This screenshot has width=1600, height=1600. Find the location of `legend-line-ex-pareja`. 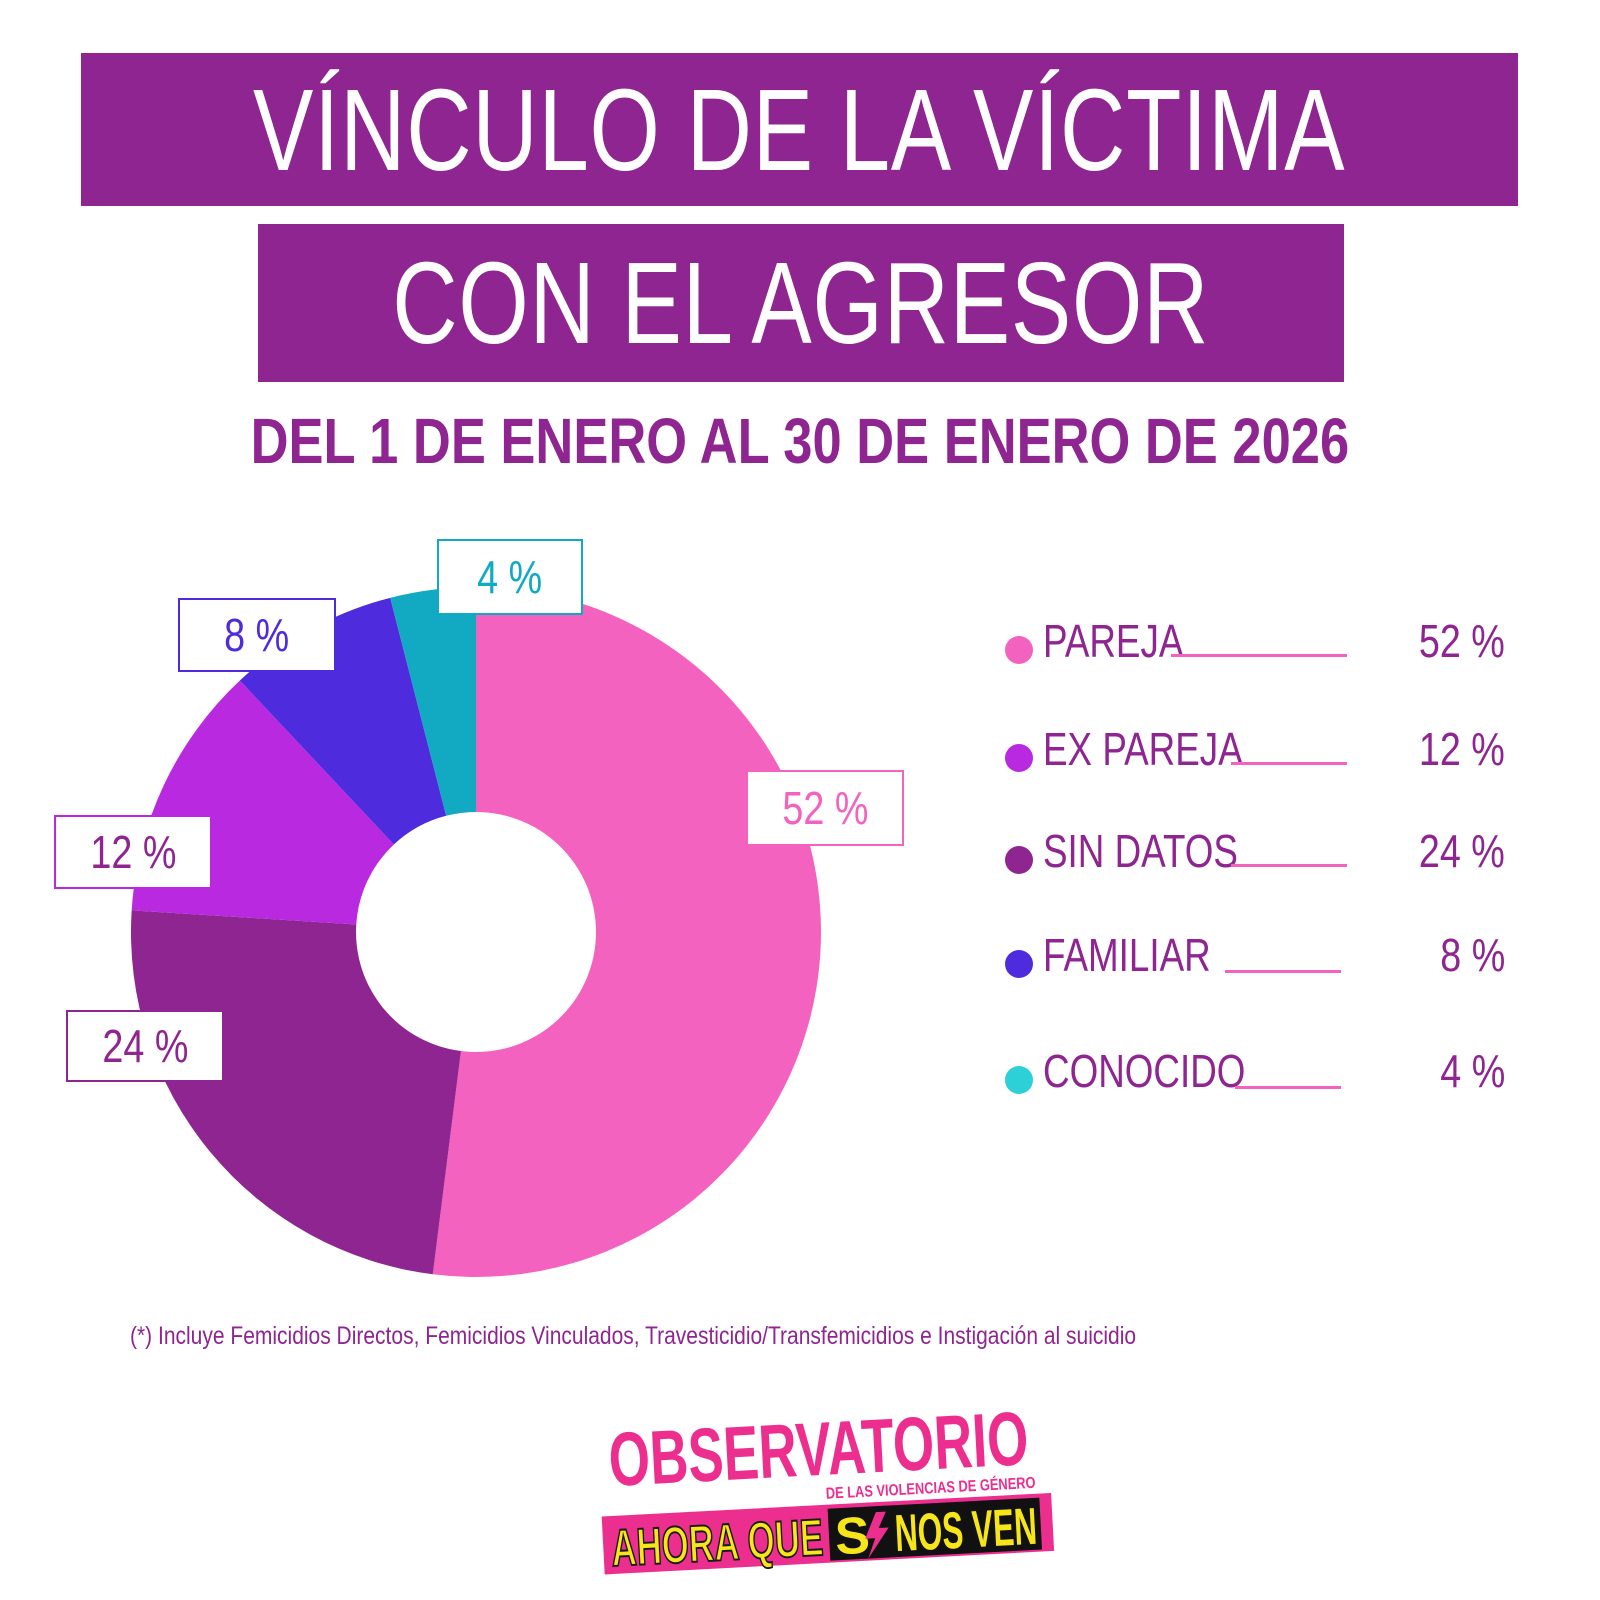

legend-line-ex-pareja is located at coordinates (1289, 763).